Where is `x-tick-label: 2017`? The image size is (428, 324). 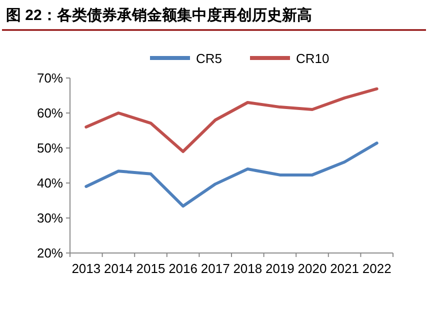
x-tick-label: 2017 is located at coordinates (215, 268).